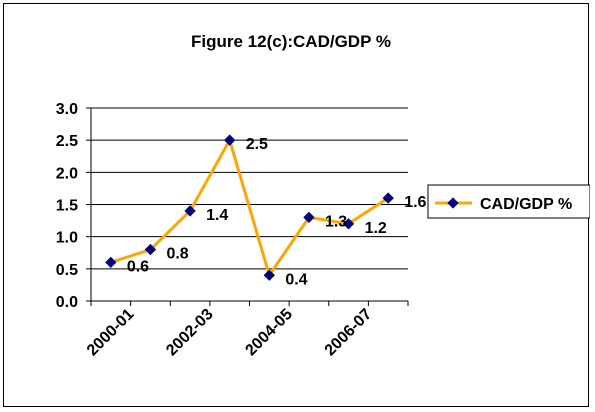 The height and width of the screenshot is (412, 595). Describe the element at coordinates (217, 215) in the screenshot. I see `data-label: 1.4` at that location.